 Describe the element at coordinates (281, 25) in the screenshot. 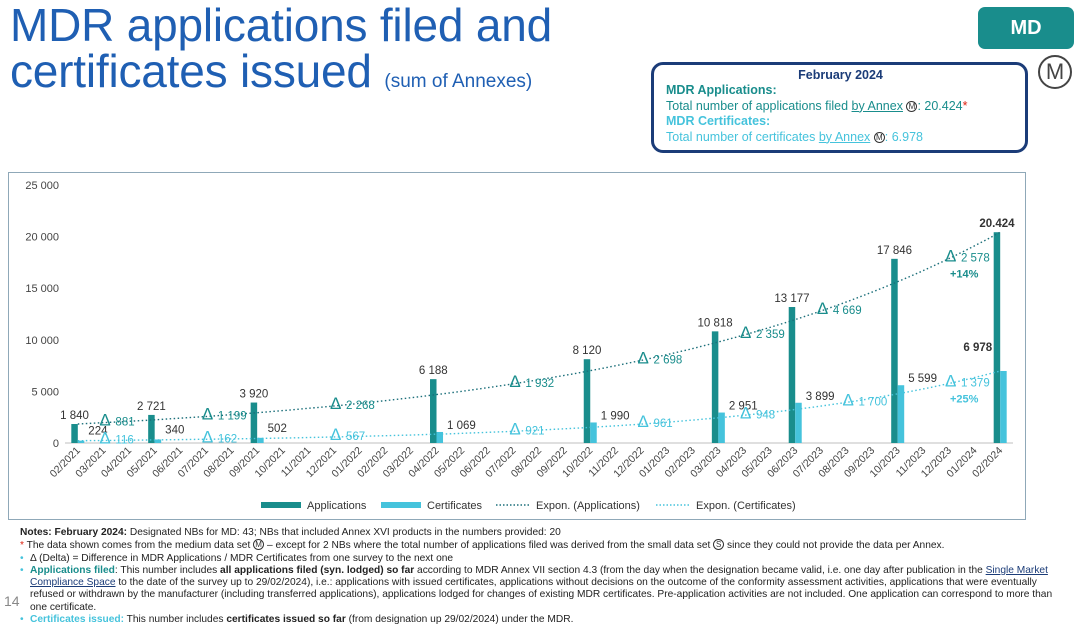

I see `title-line1: MDR applications filed and` at that location.